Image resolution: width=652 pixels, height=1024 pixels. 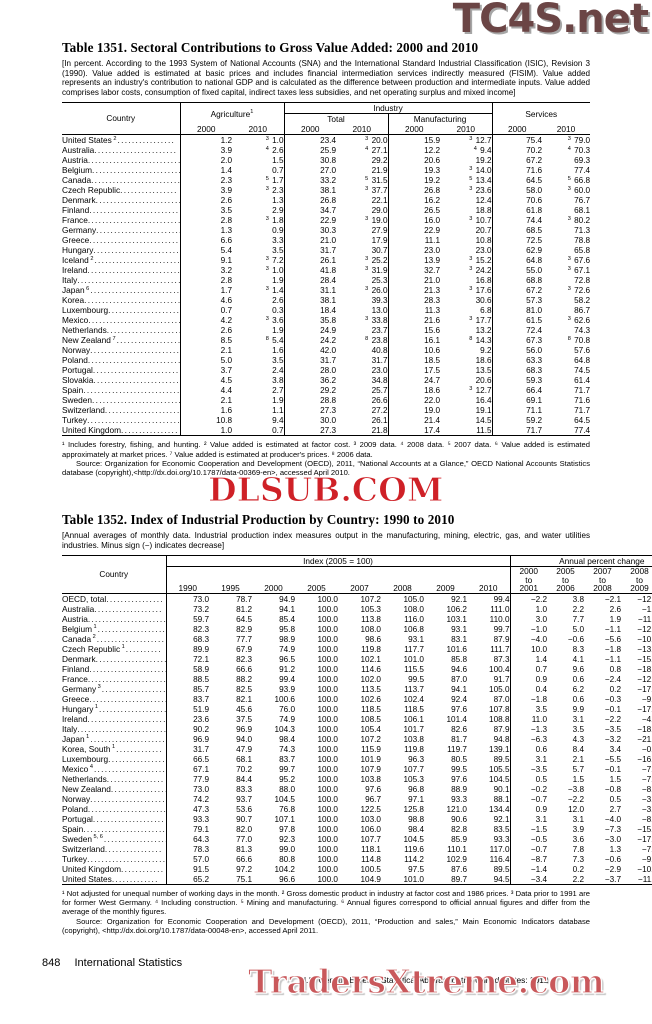 I want to click on table-cell-value: −1.8, so click(x=613, y=649).